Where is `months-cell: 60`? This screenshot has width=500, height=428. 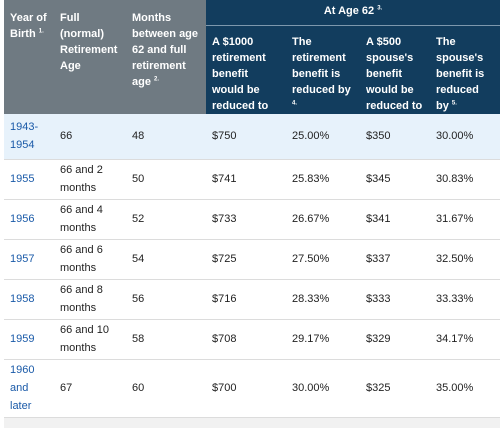
months-cell: 60 is located at coordinates (166, 388).